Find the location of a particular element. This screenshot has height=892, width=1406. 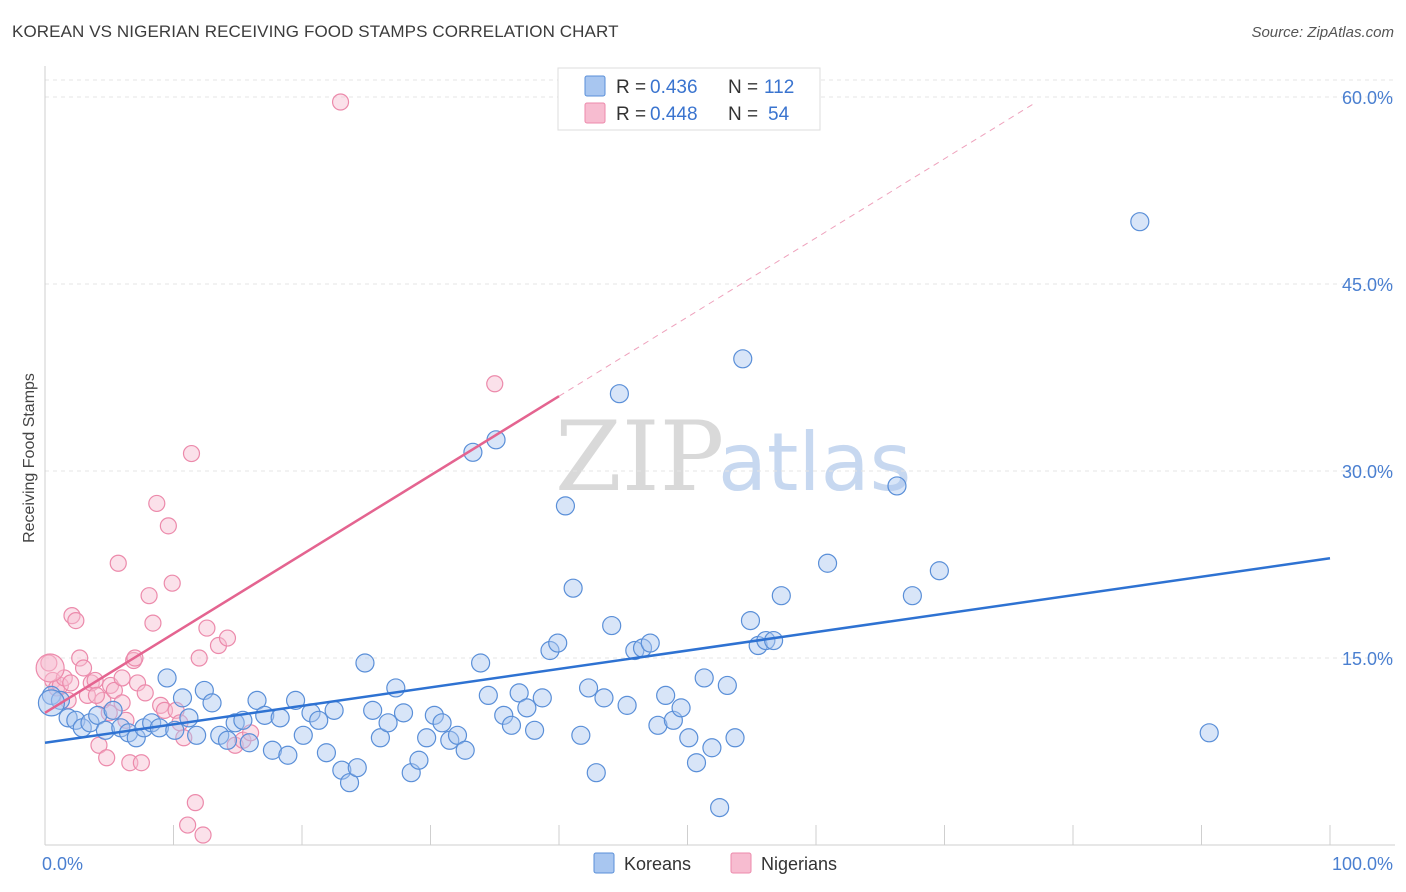

watermark-atlas: atlas is located at coordinates (814, 462).